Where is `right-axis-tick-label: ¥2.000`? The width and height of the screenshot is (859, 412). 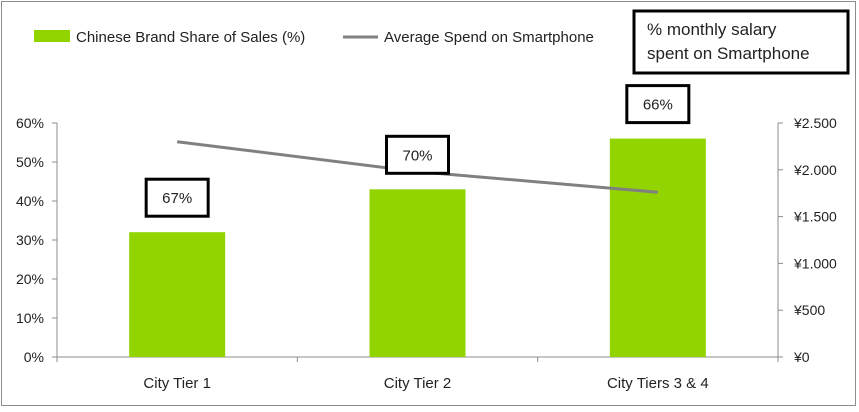
right-axis-tick-label: ¥2.000 is located at coordinates (815, 170).